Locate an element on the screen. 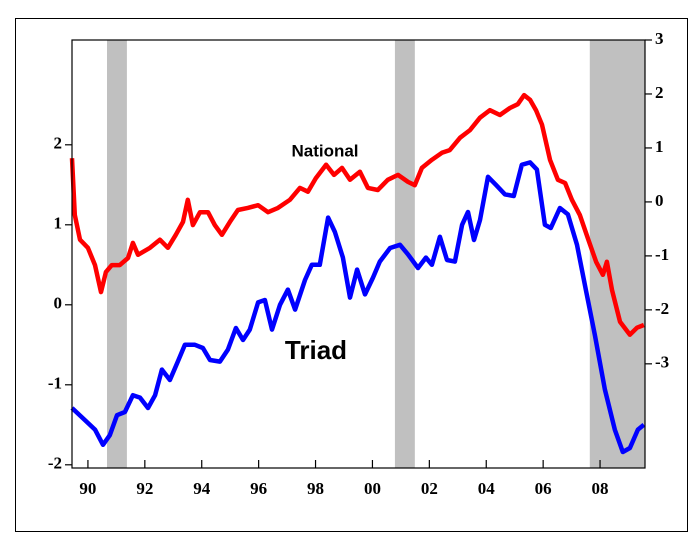  series-annotation: National is located at coordinates (324, 150).